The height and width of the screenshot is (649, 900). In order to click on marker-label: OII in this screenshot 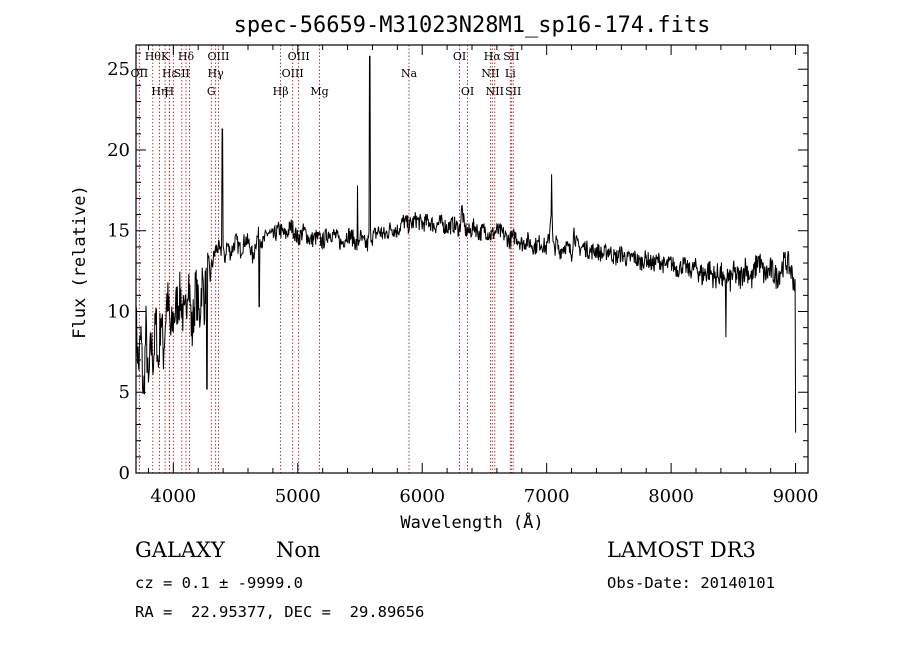, I will do `click(140, 73)`.